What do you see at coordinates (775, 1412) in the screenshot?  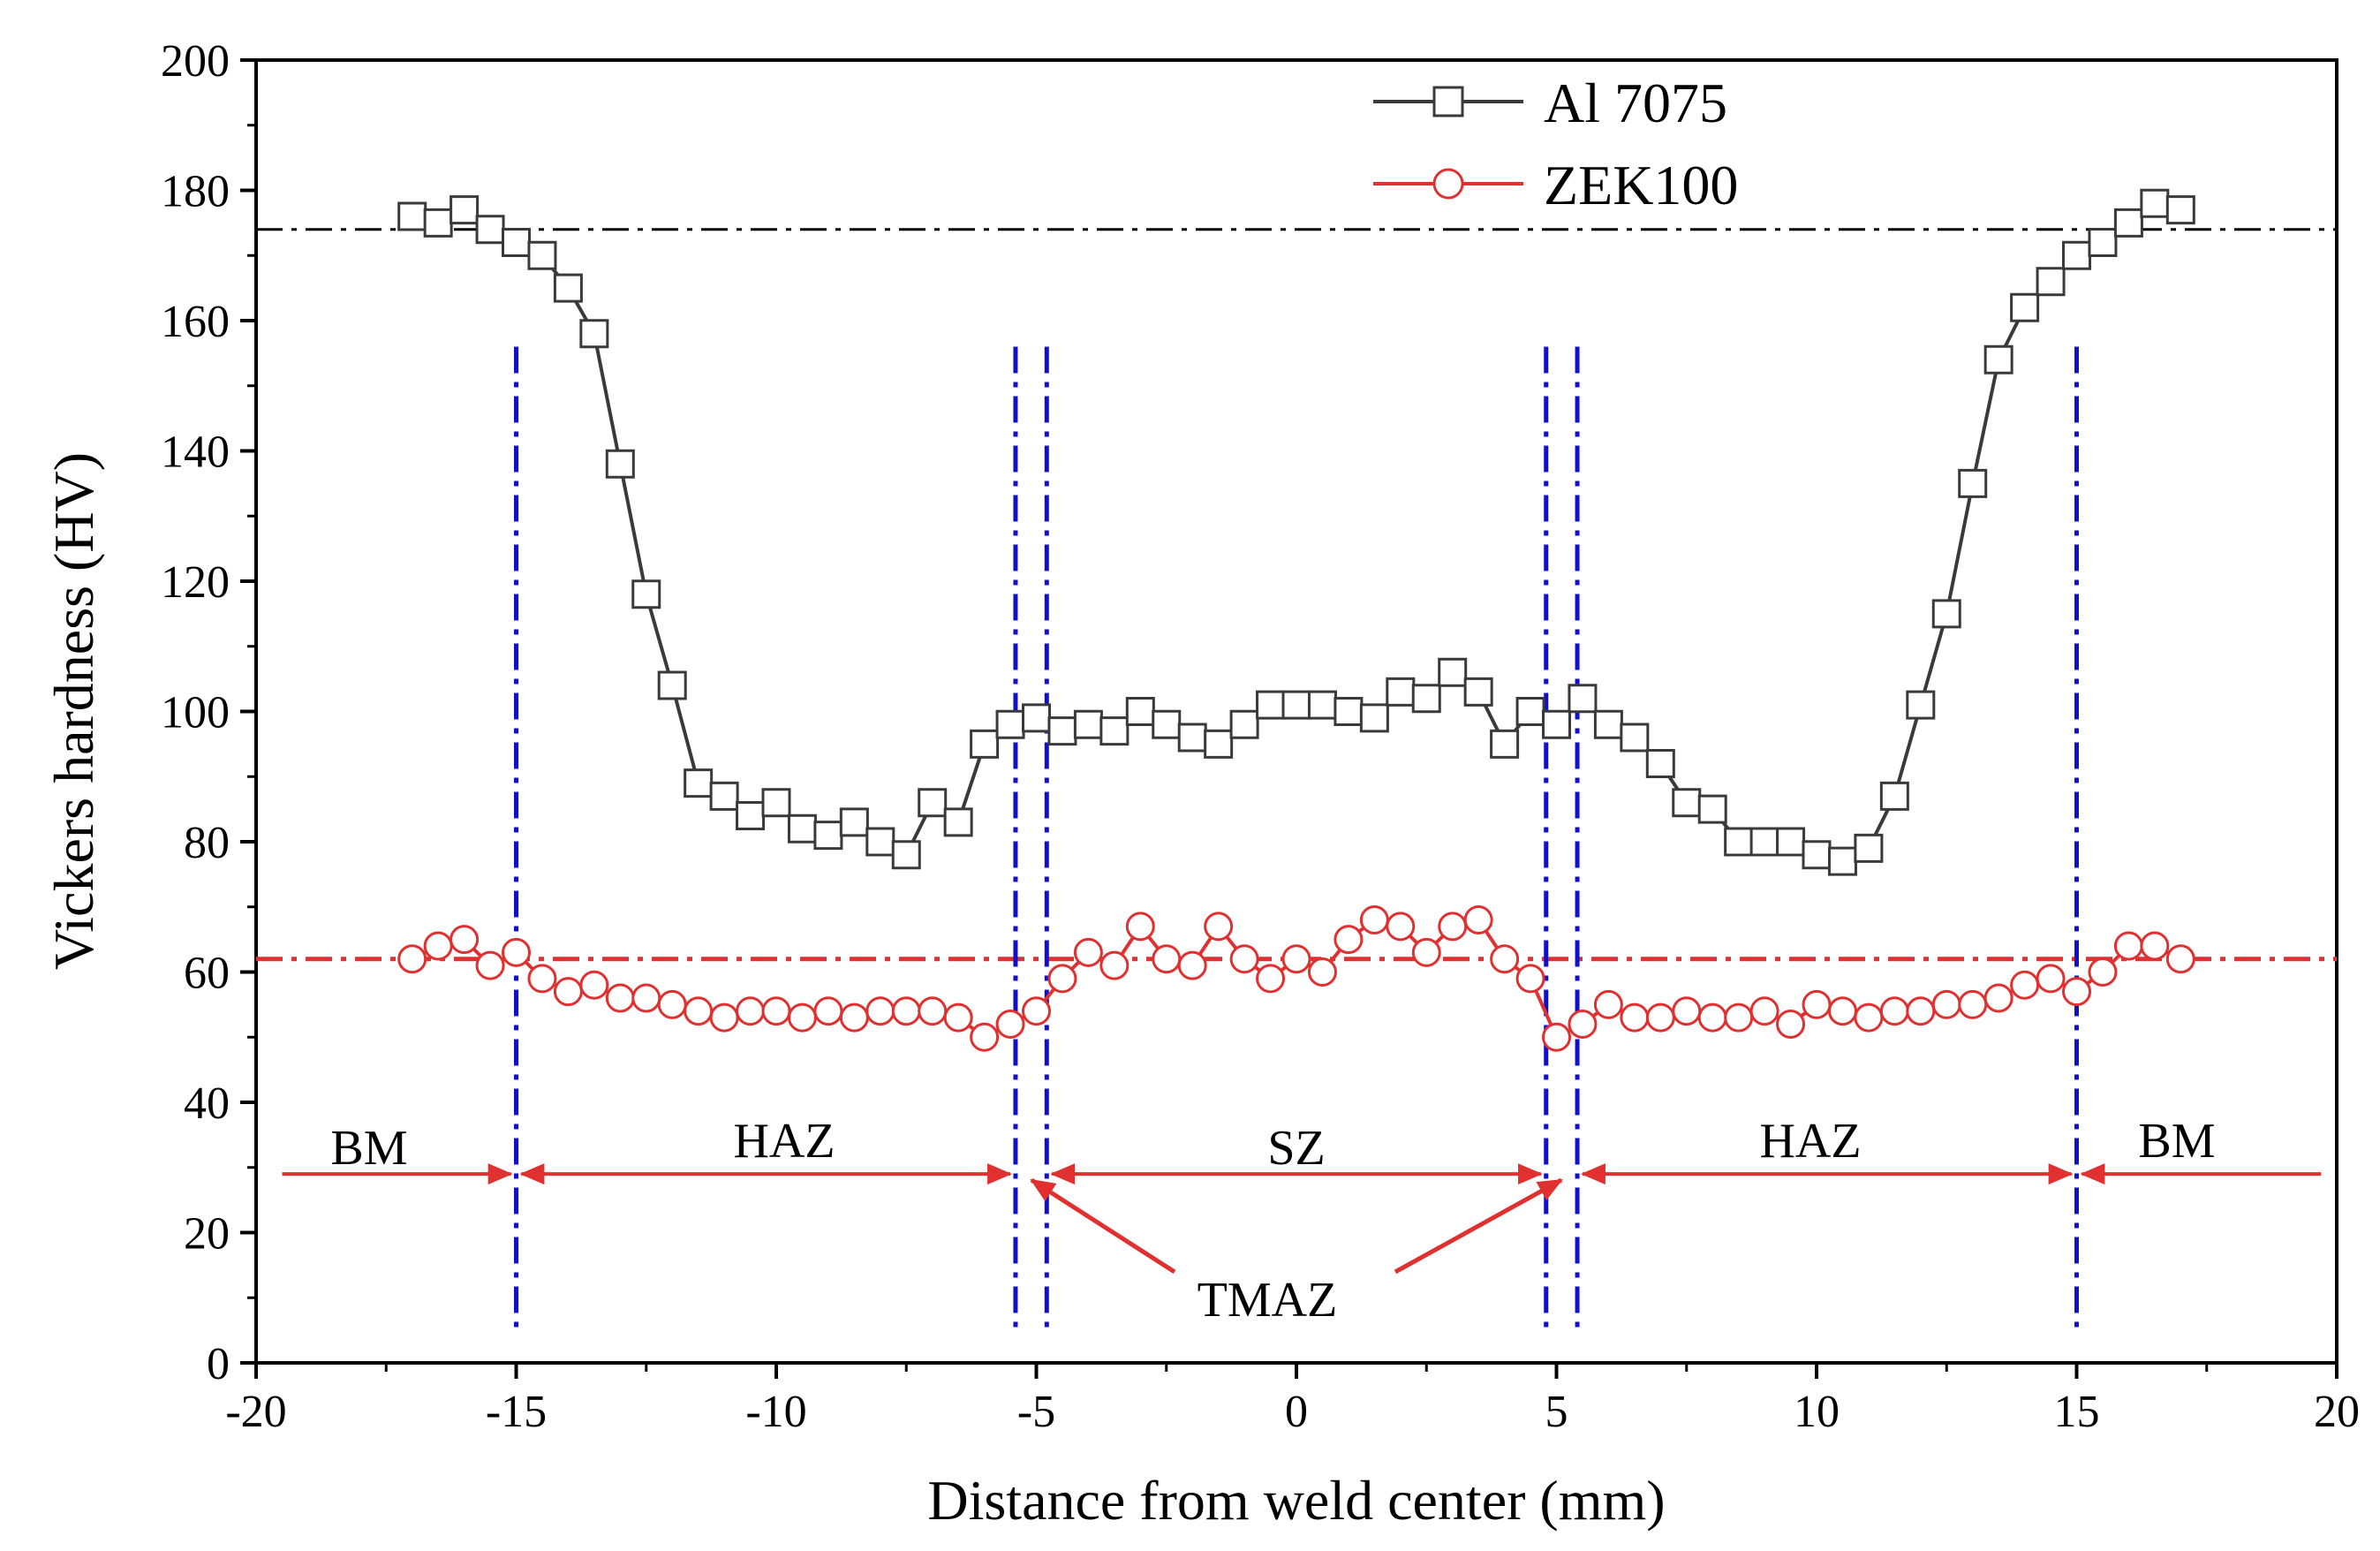 I see `x-tick-label: -10` at bounding box center [775, 1412].